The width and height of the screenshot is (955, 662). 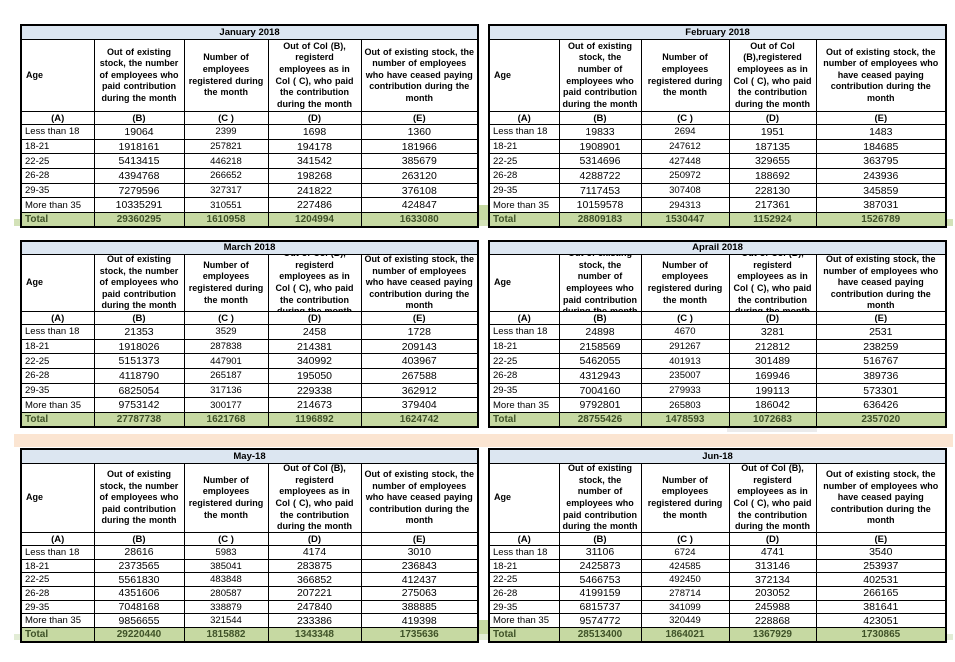 I want to click on value-cell: 186042, so click(x=772, y=405).